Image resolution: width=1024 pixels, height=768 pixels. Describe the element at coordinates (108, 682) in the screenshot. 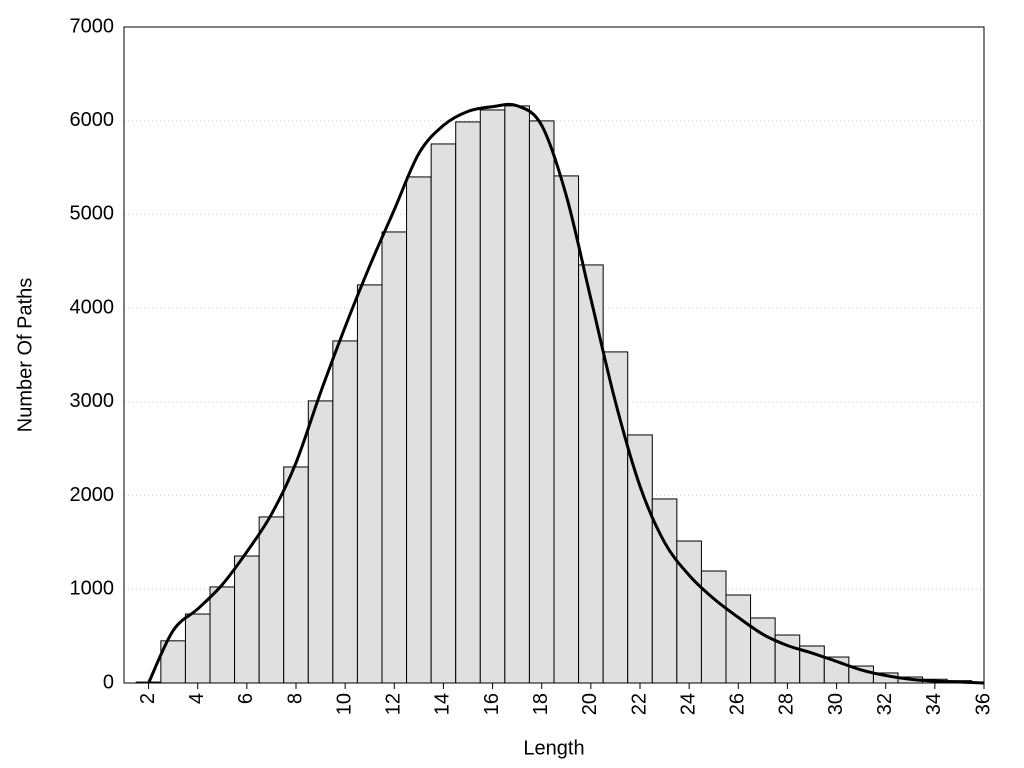

I see `y-tick-label: 0` at that location.